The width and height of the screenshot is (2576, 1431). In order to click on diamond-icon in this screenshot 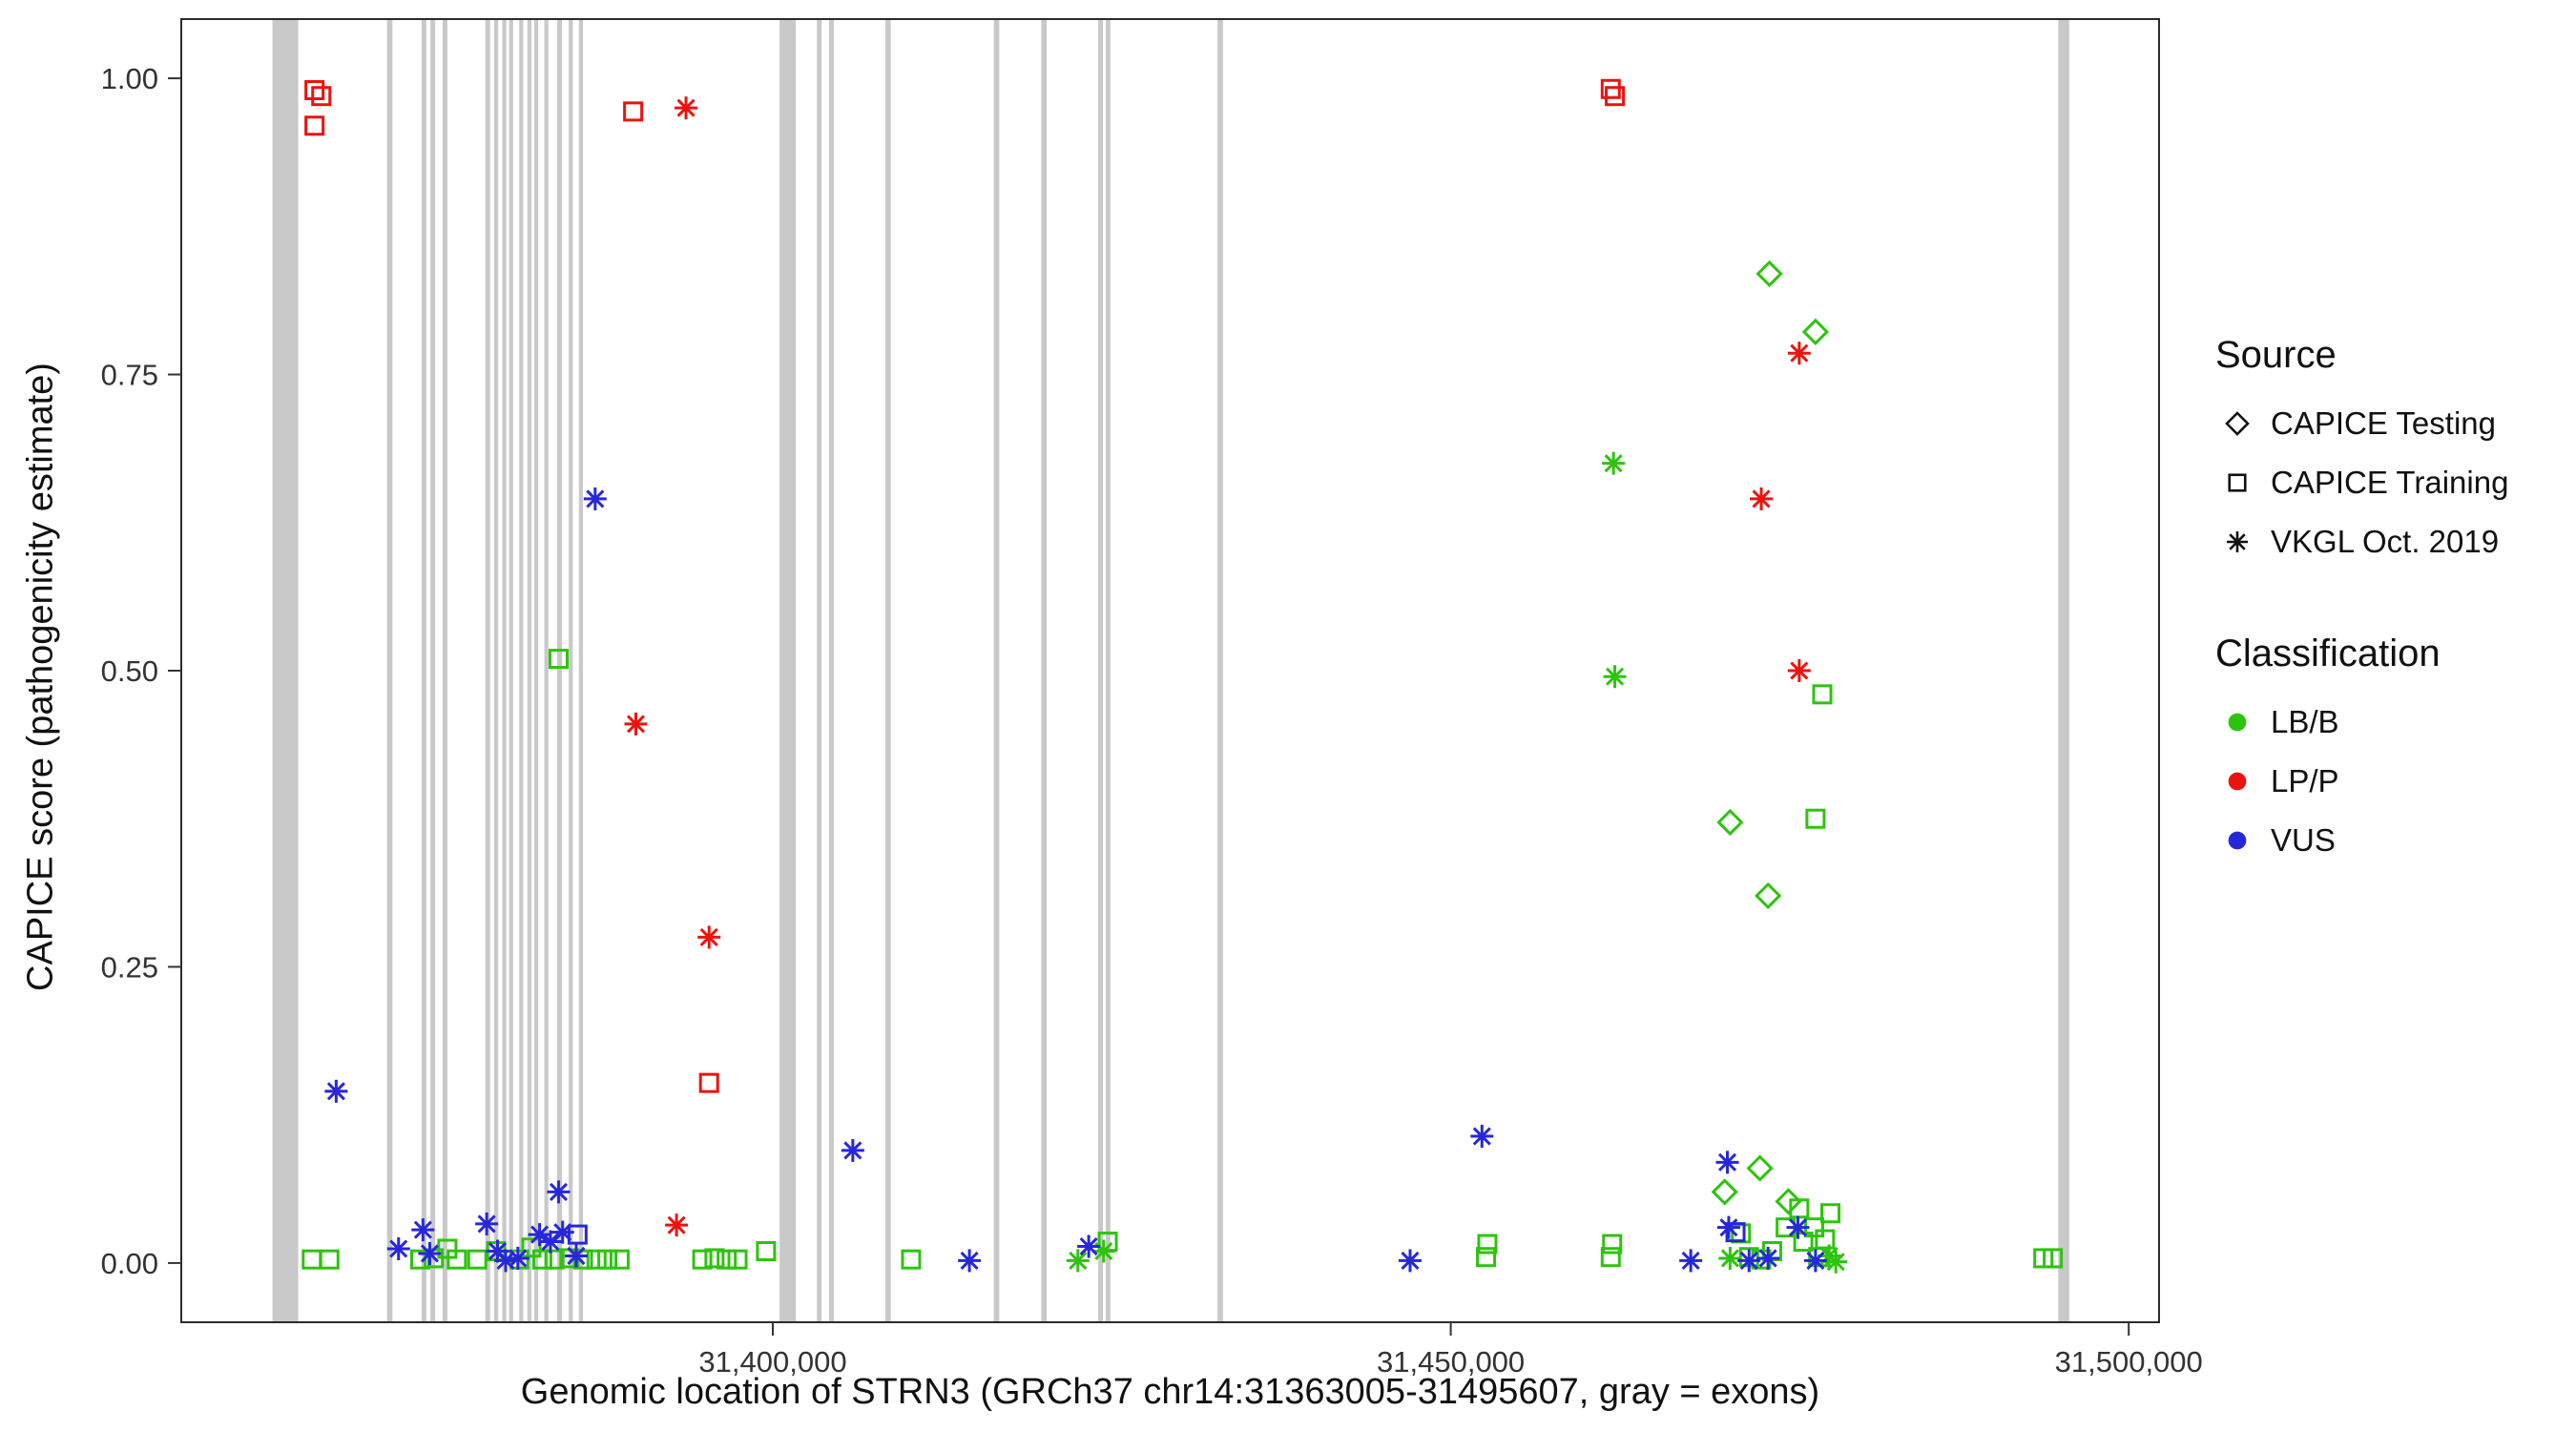, I will do `click(2237, 423)`.